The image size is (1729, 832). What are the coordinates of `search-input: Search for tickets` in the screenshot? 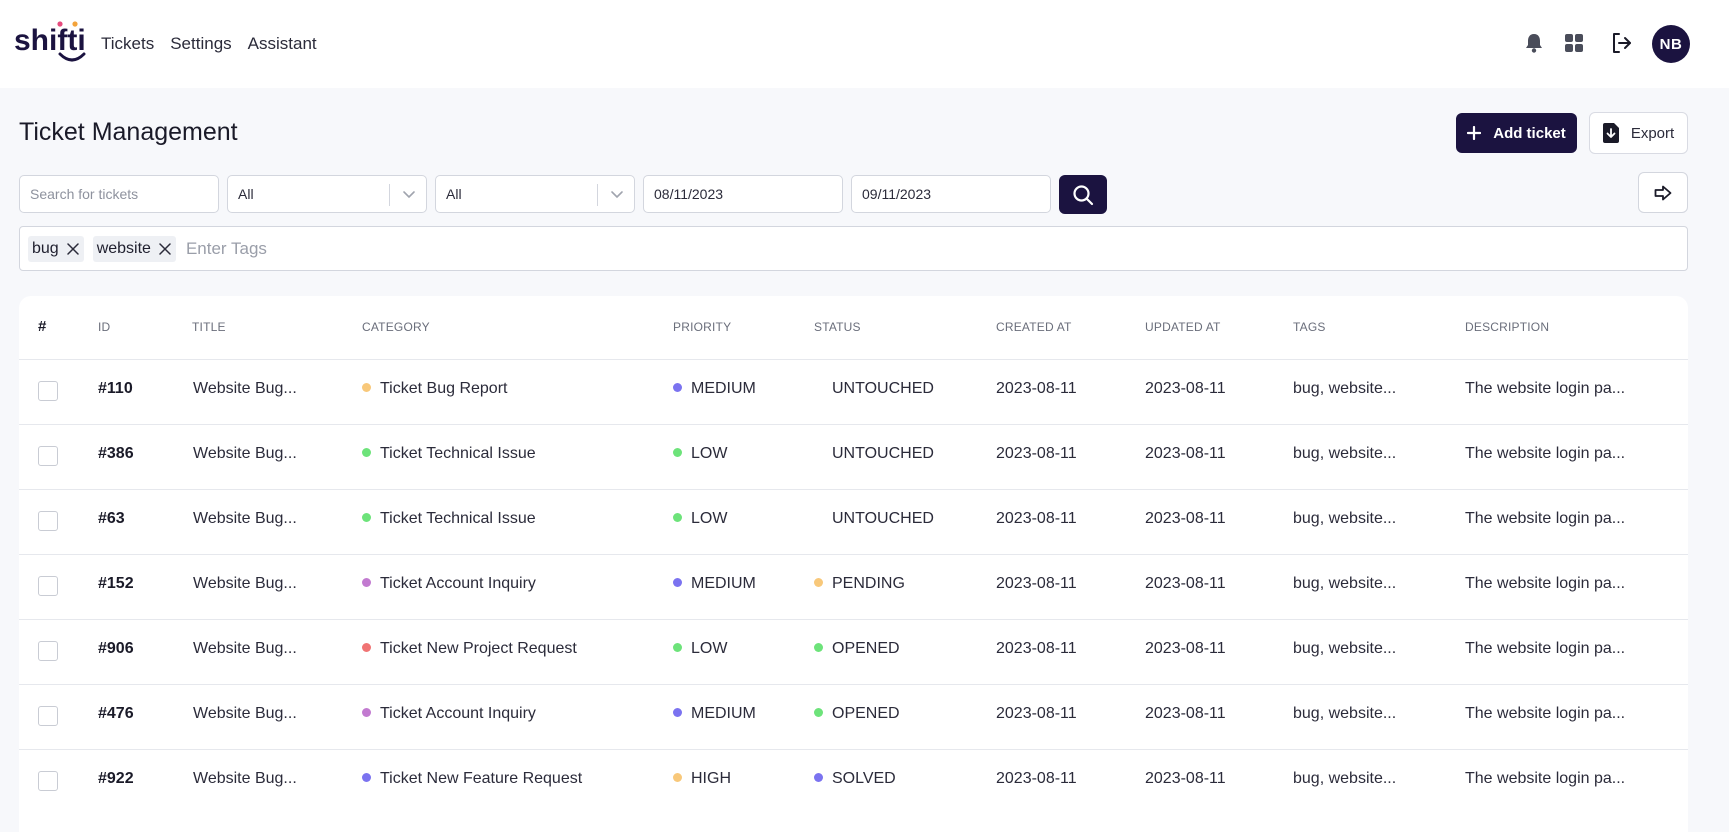 It's located at (119, 194).